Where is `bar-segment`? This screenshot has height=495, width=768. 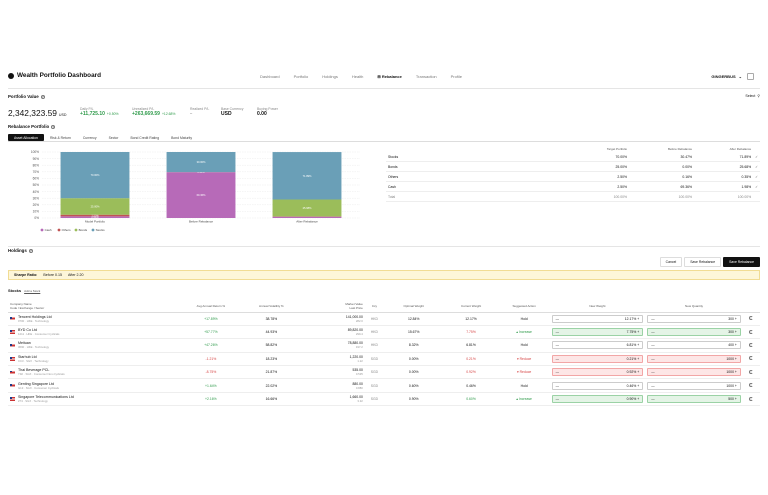 bar-segment is located at coordinates (95, 215).